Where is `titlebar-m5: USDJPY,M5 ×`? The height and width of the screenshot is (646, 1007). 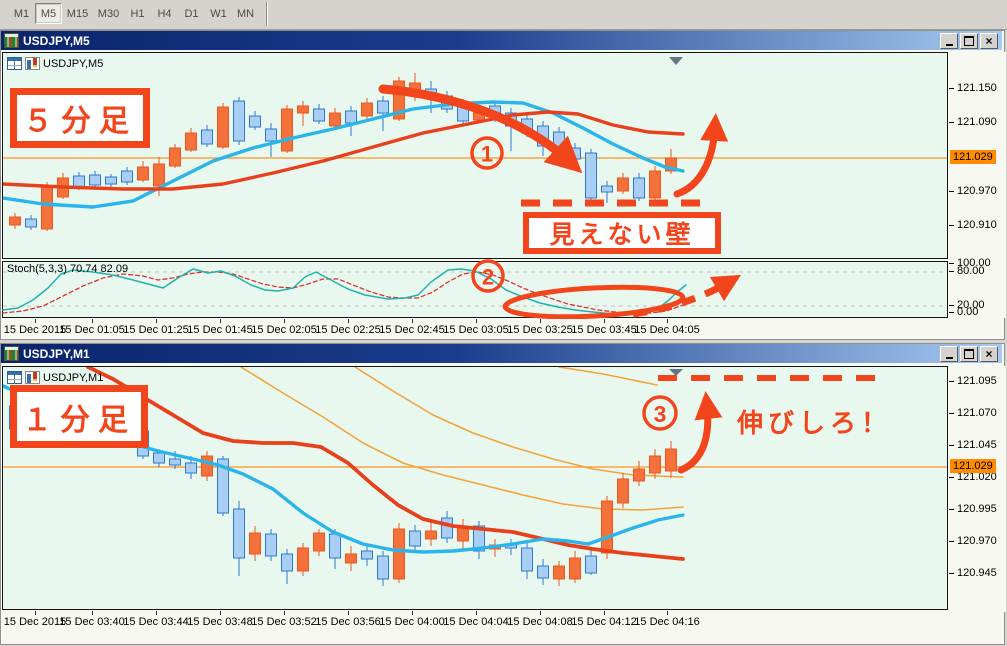 titlebar-m5: USDJPY,M5 × is located at coordinates (501, 40).